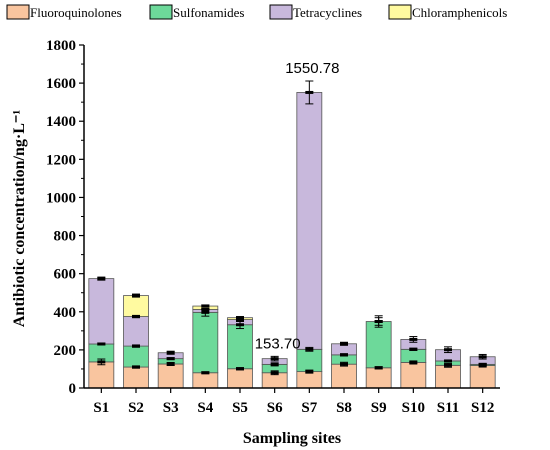  Describe the element at coordinates (65, 275) in the screenshot. I see `y-tick-label: 600` at that location.